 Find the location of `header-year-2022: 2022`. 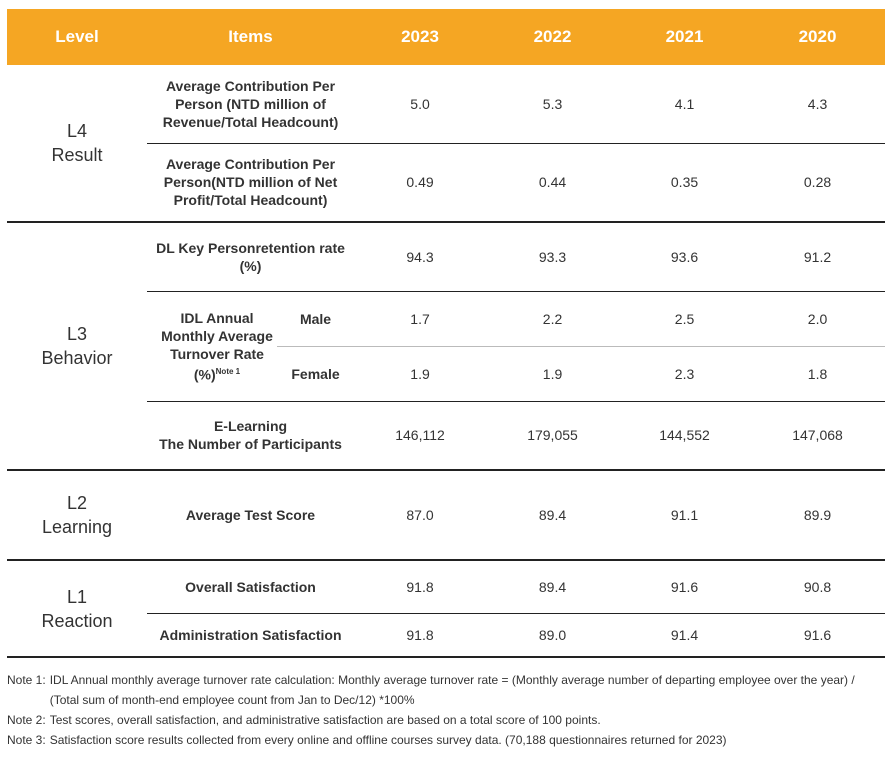

header-year-2022: 2022 is located at coordinates (553, 37).